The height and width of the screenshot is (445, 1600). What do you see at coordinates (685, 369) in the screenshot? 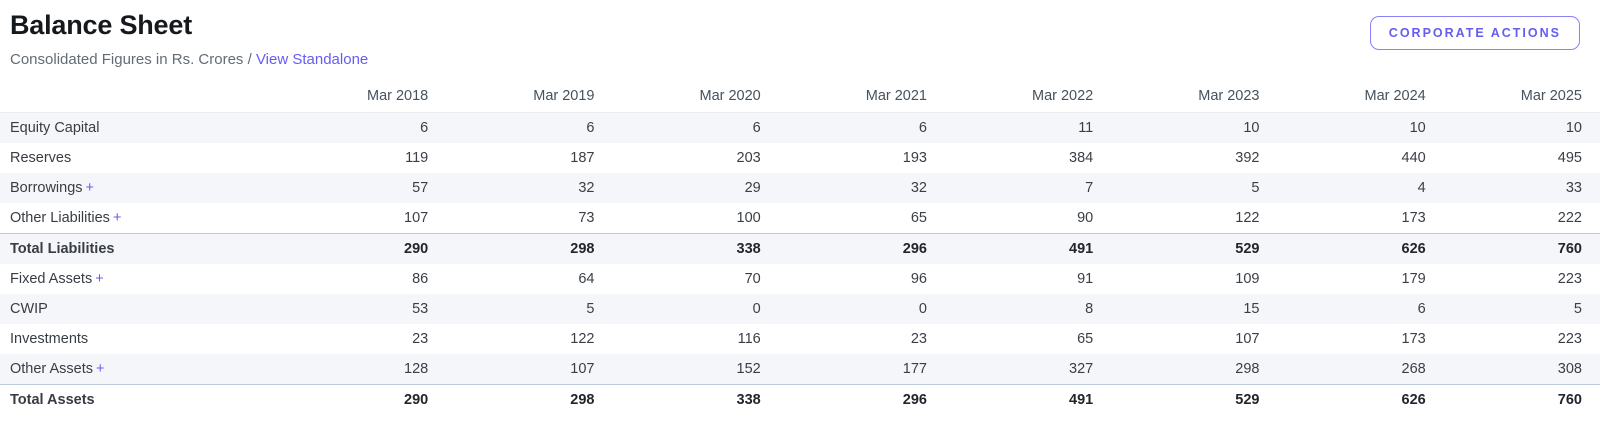
I see `cell-value: 152` at bounding box center [685, 369].